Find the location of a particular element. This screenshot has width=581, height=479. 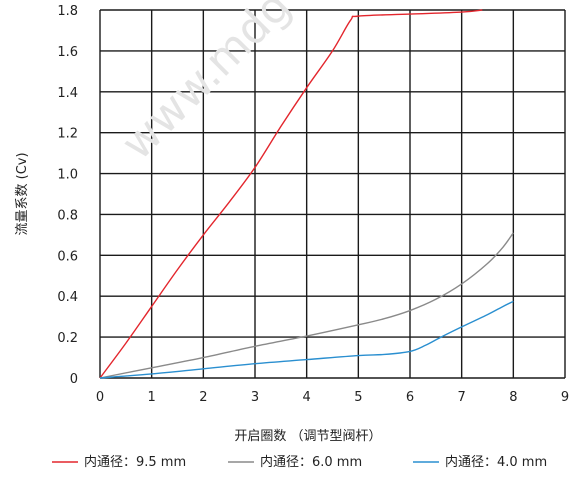

x-tick-labels: 0 1 2 3 4 5 6 7 8 9 is located at coordinates (332, 397).